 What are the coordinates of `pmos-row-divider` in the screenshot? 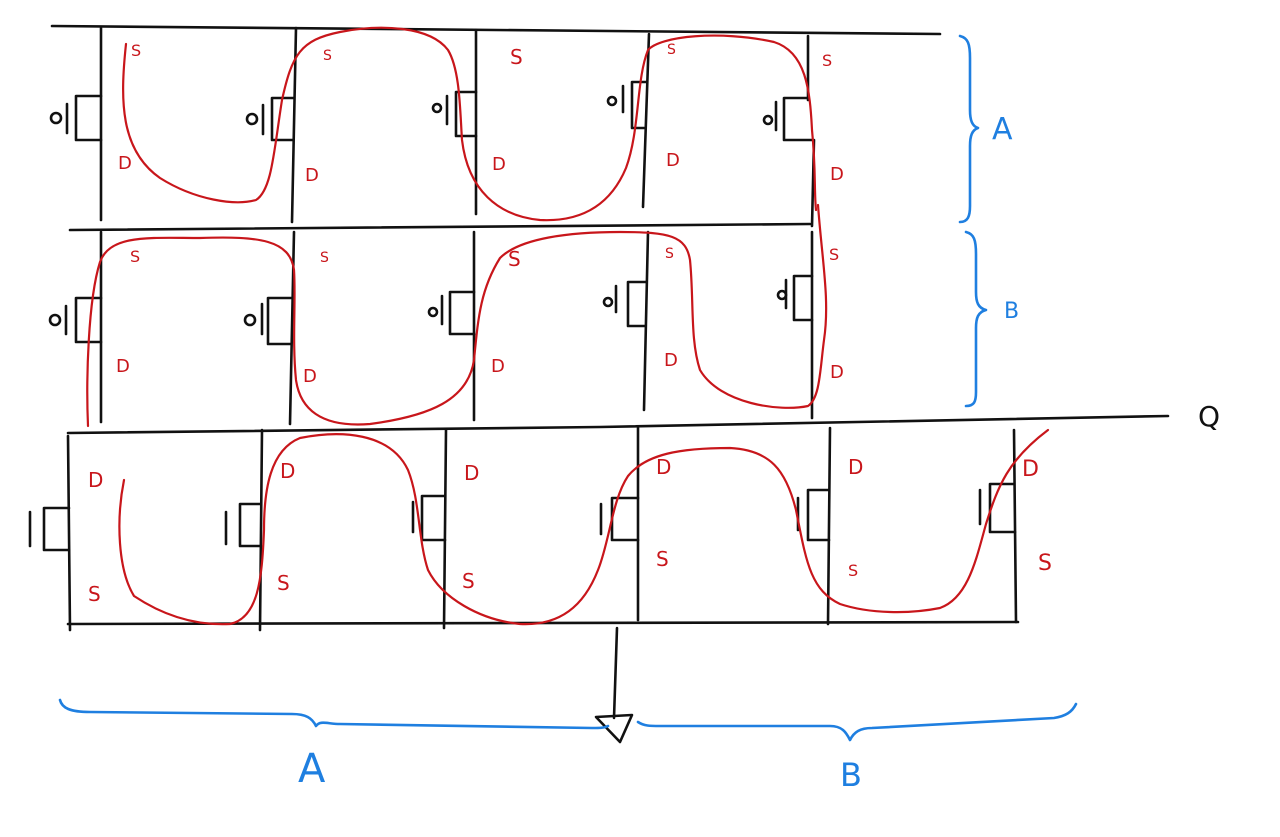 It's located at (440, 227).